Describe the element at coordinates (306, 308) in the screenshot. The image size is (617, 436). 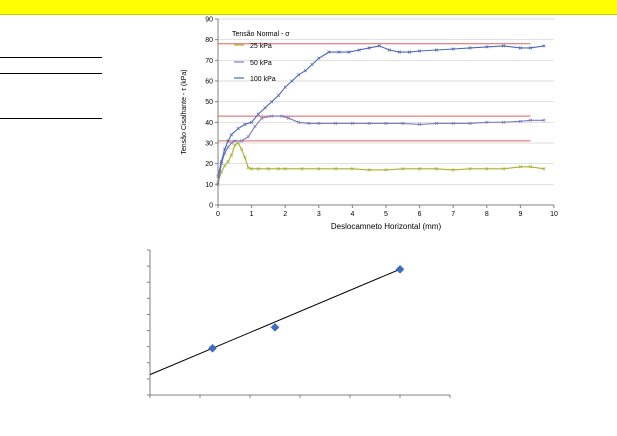
I see `envelope-points` at that location.